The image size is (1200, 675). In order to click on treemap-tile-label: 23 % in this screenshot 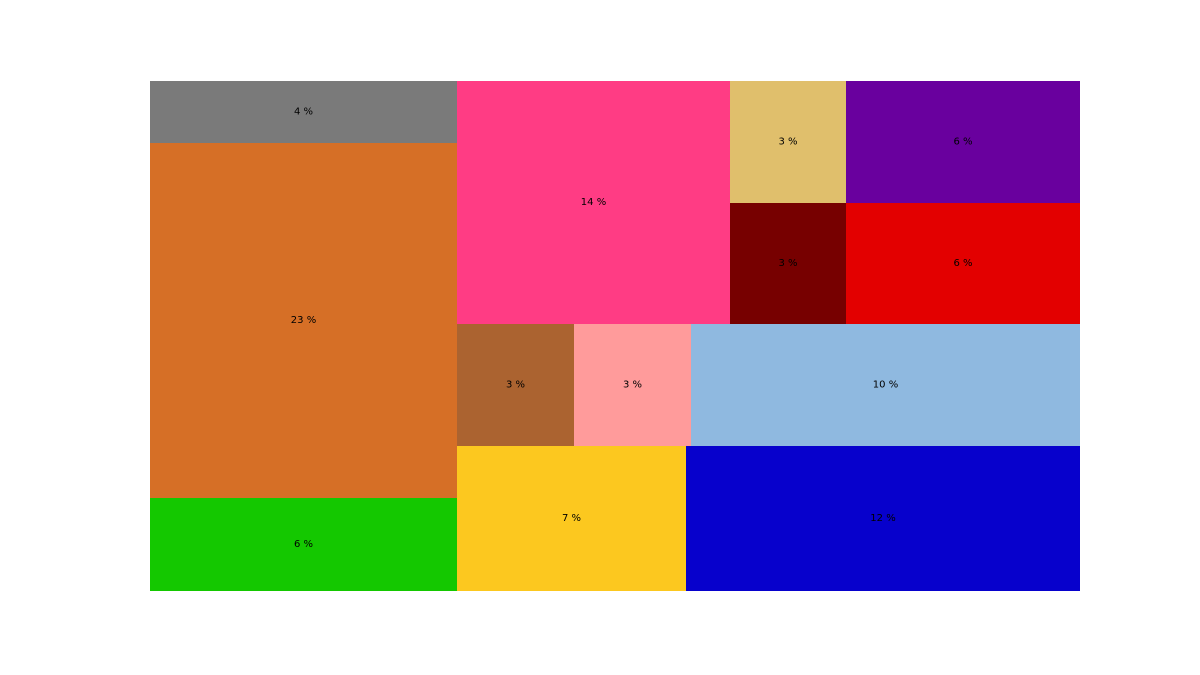, I will do `click(303, 320)`.